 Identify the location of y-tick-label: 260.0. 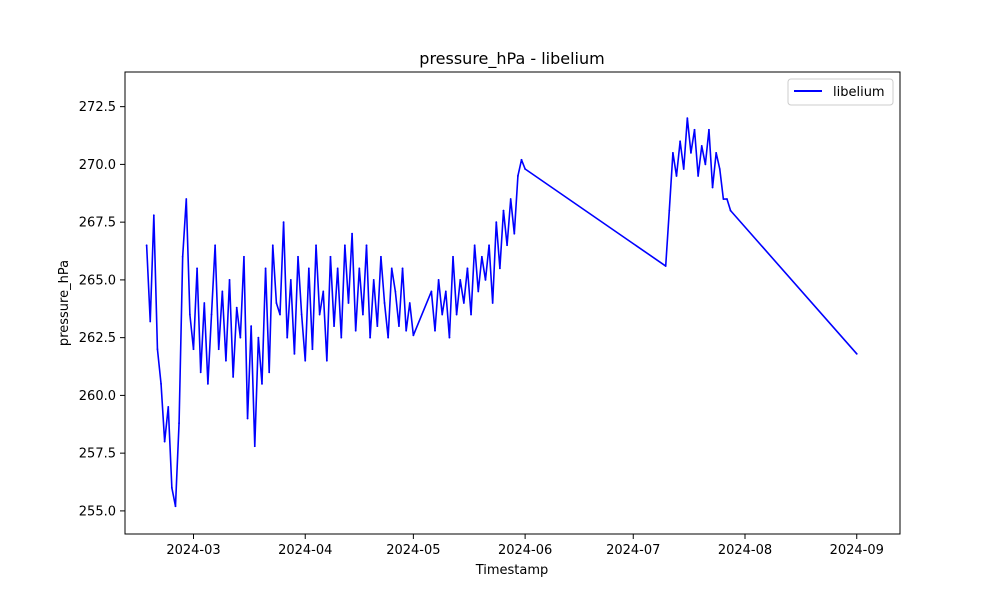
(97, 396).